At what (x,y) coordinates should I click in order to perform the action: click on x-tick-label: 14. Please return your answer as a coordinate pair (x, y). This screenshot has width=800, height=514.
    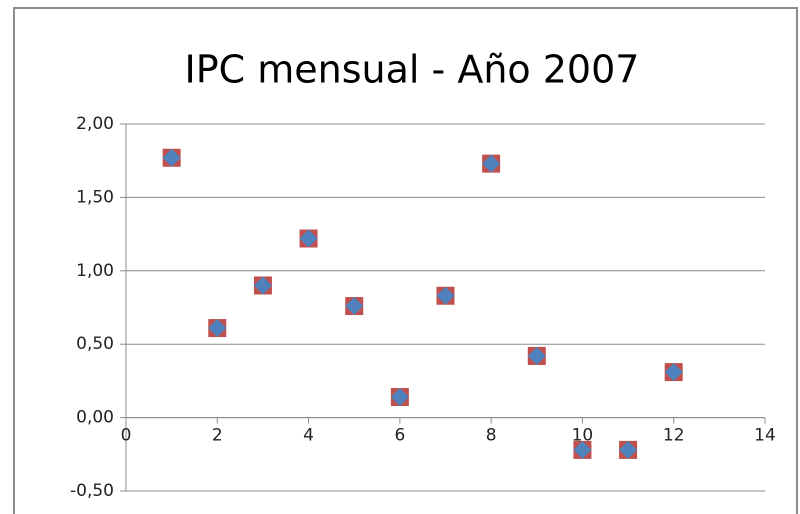
    Looking at the image, I should click on (765, 436).